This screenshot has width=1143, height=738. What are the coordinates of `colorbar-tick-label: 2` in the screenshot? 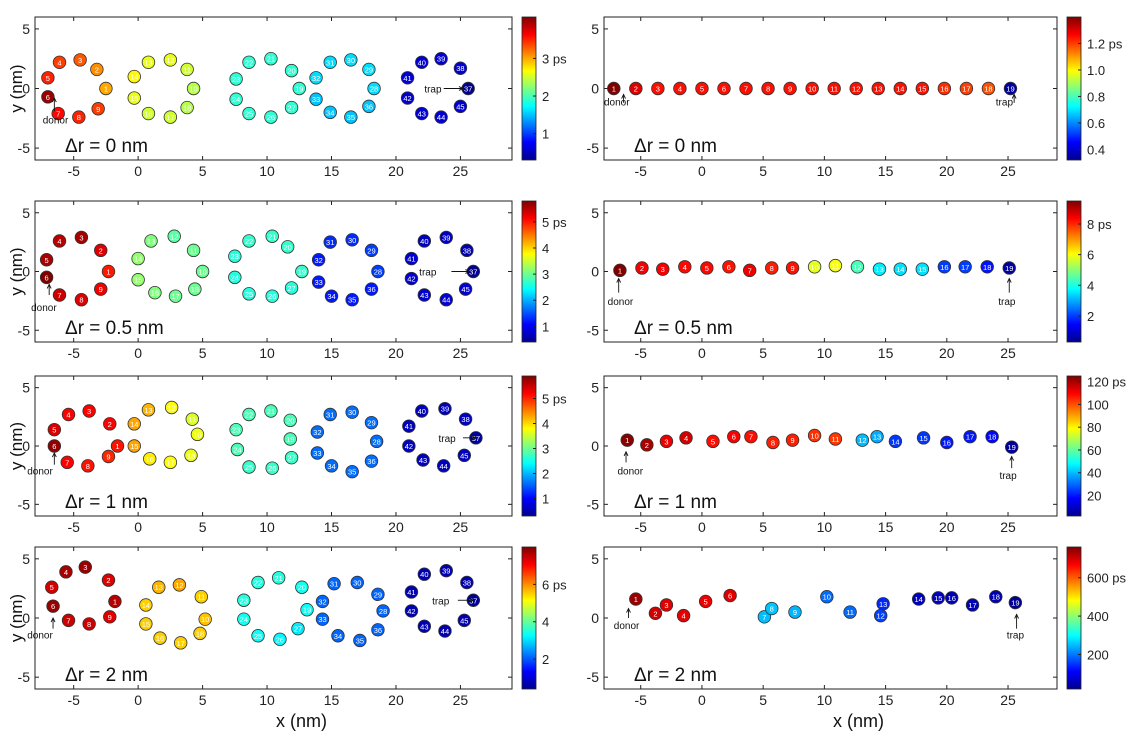 It's located at (1090, 316).